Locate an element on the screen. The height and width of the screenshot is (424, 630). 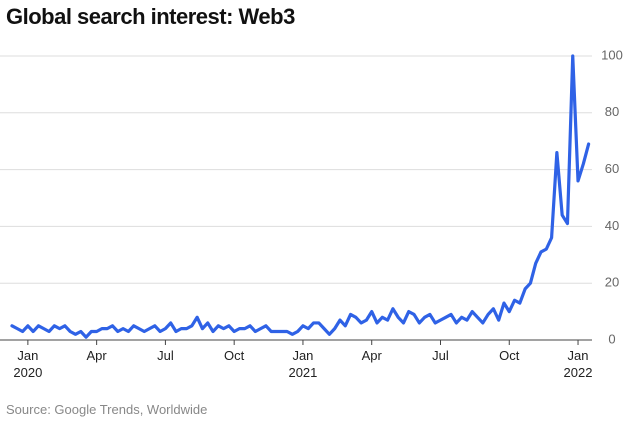
y-tick-label: 40 is located at coordinates (612, 225).